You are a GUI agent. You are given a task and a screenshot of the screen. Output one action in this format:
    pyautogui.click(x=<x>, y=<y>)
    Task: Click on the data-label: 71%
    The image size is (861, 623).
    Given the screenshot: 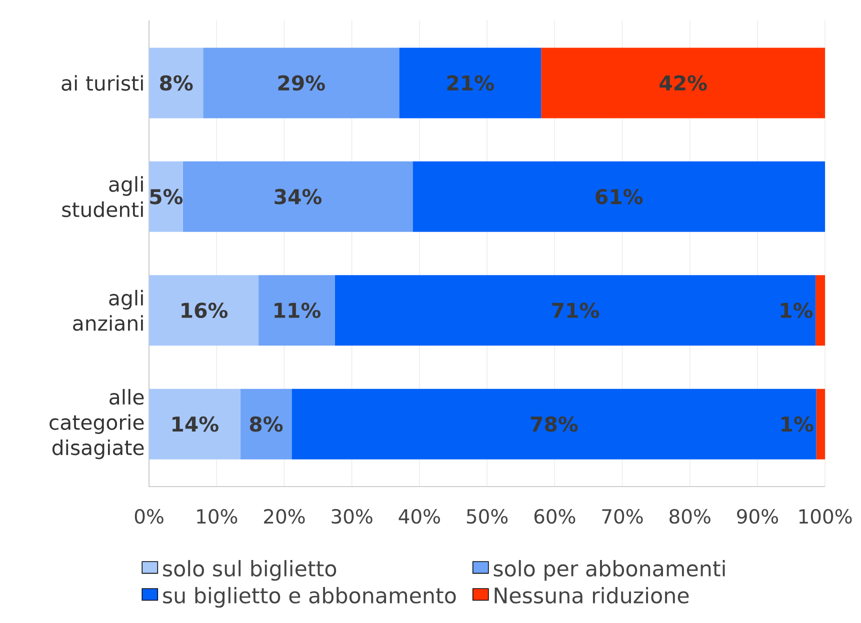 What is the action you would take?
    pyautogui.click(x=576, y=310)
    